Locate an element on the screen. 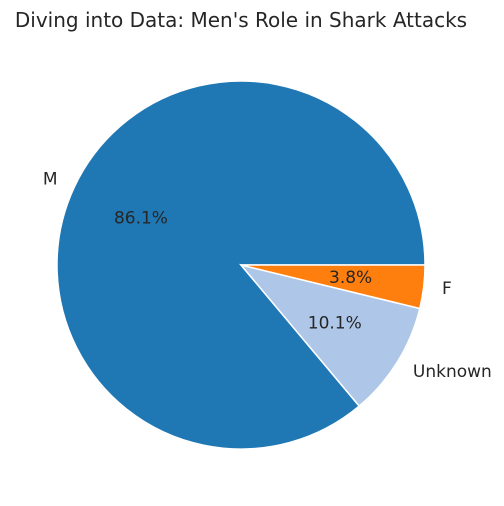  pct-label-f: 3.8% is located at coordinates (350, 278).